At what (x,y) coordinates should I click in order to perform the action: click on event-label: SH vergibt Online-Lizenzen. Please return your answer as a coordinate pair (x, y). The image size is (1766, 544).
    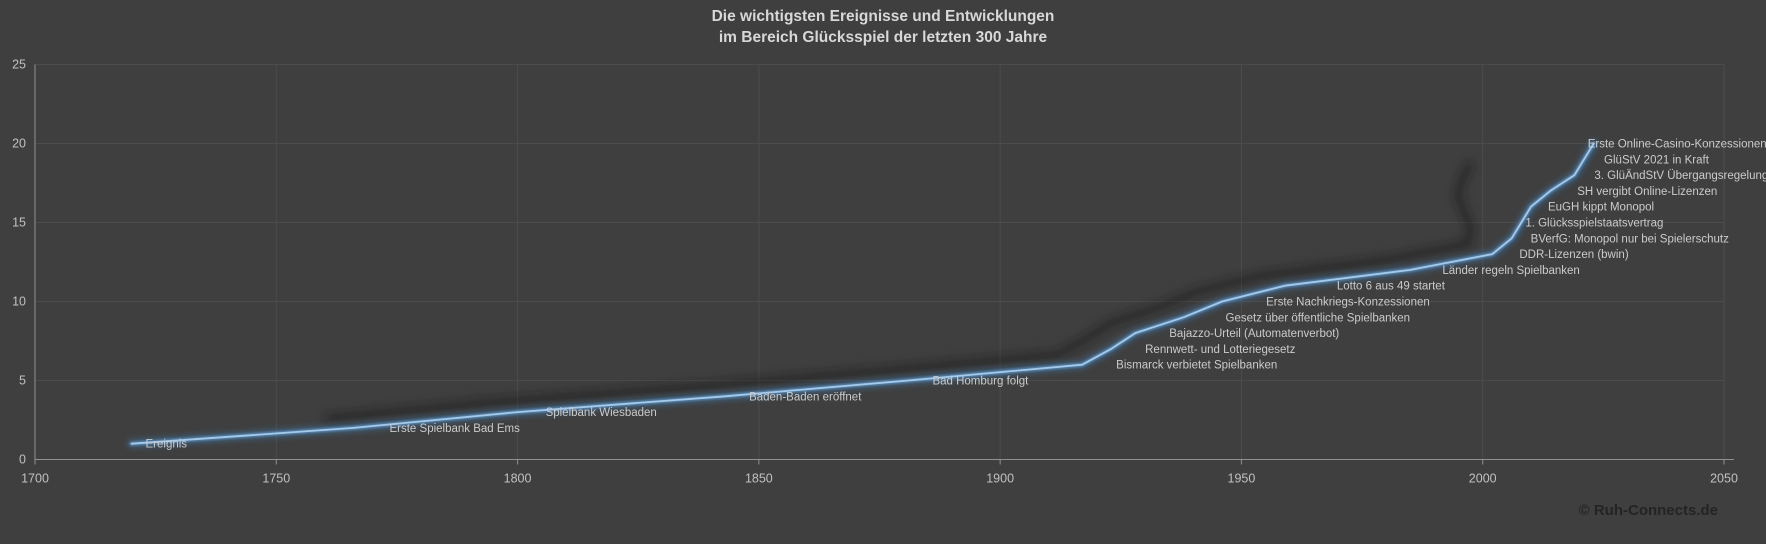
    Looking at the image, I should click on (1647, 192).